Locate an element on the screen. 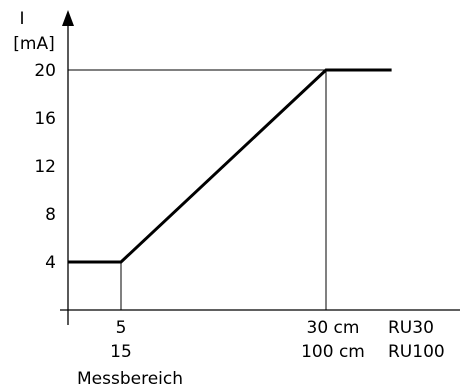 Image resolution: width=467 pixels, height=389 pixels. y-axis-label: I is located at coordinates (21, 19).